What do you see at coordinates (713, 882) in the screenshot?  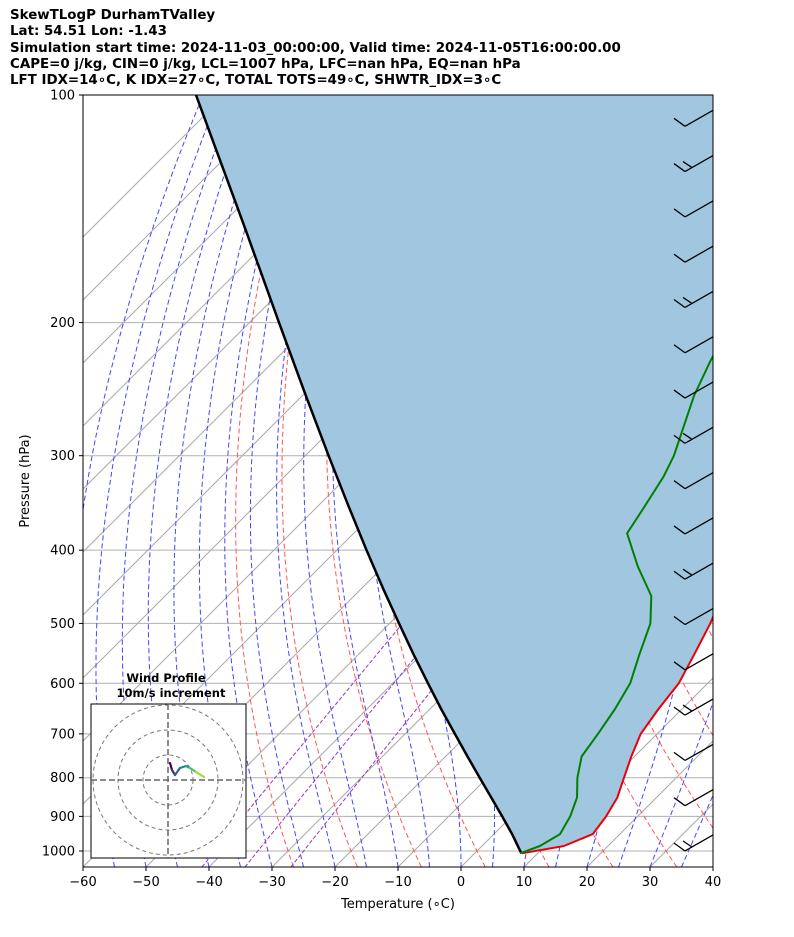 I see `x-tick-label: 40` at bounding box center [713, 882].